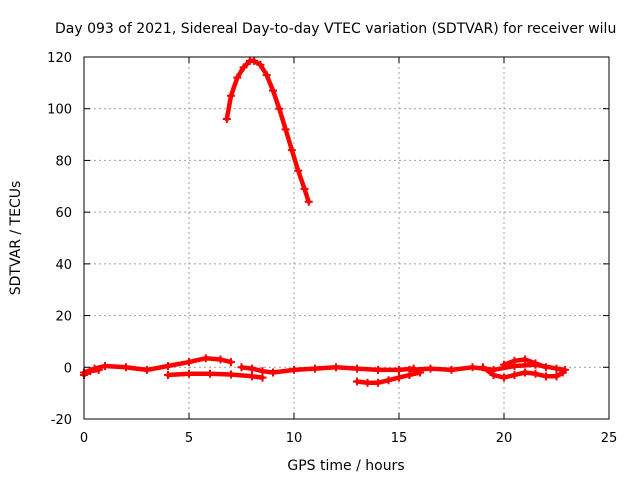  I want to click on x-axis-label: GPS time / hours, so click(345, 466).